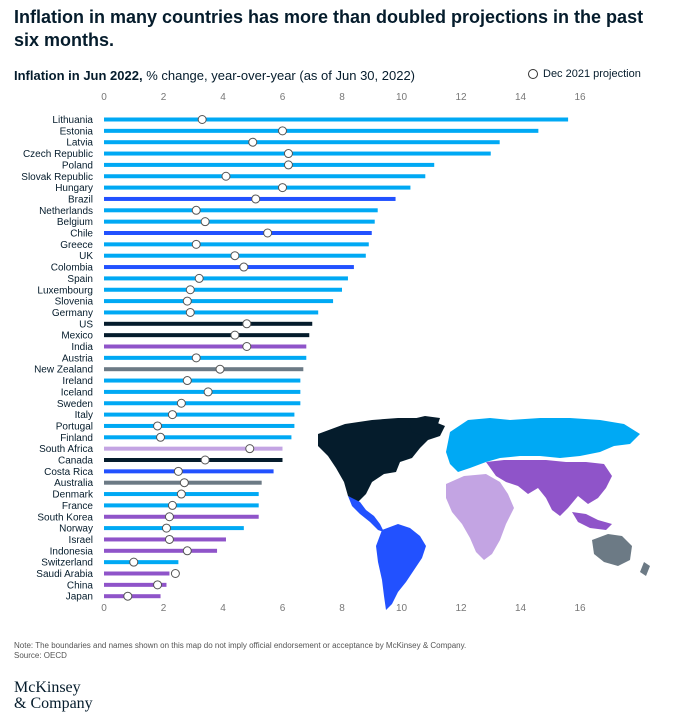 This screenshot has width=680, height=718. I want to click on map-asia, so click(549, 488).